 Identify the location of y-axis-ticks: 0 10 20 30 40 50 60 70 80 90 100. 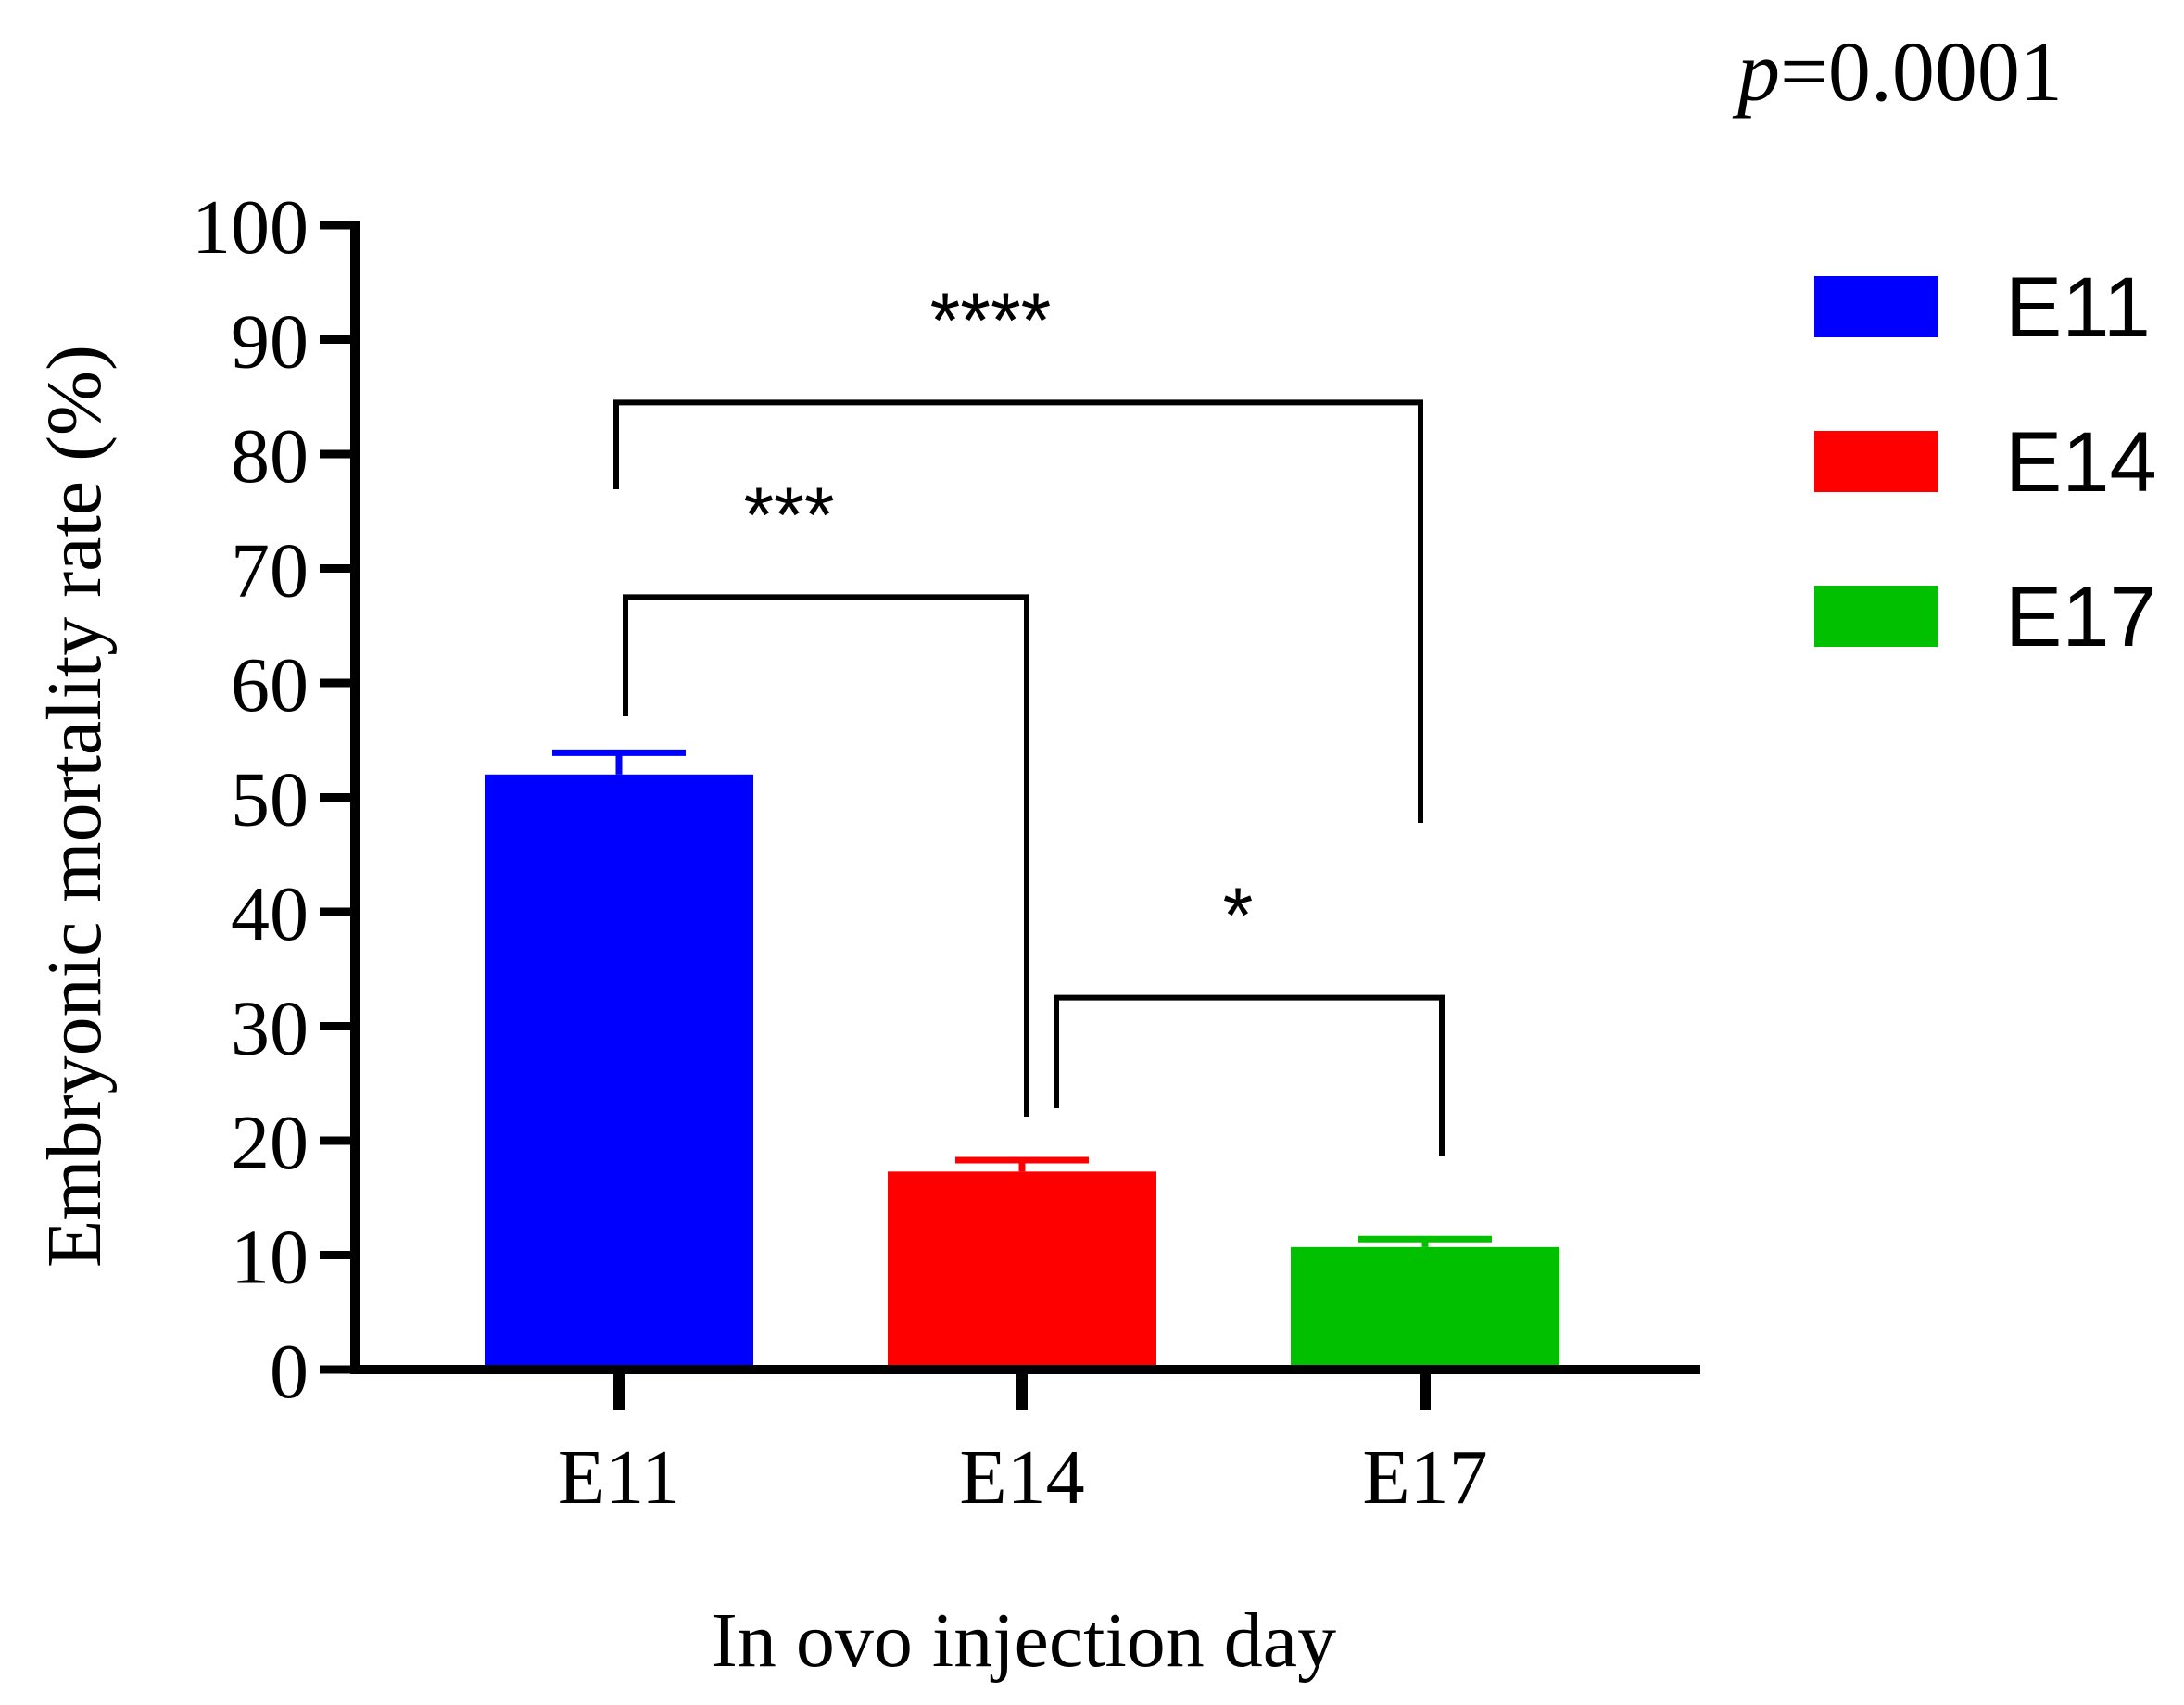
(273, 799).